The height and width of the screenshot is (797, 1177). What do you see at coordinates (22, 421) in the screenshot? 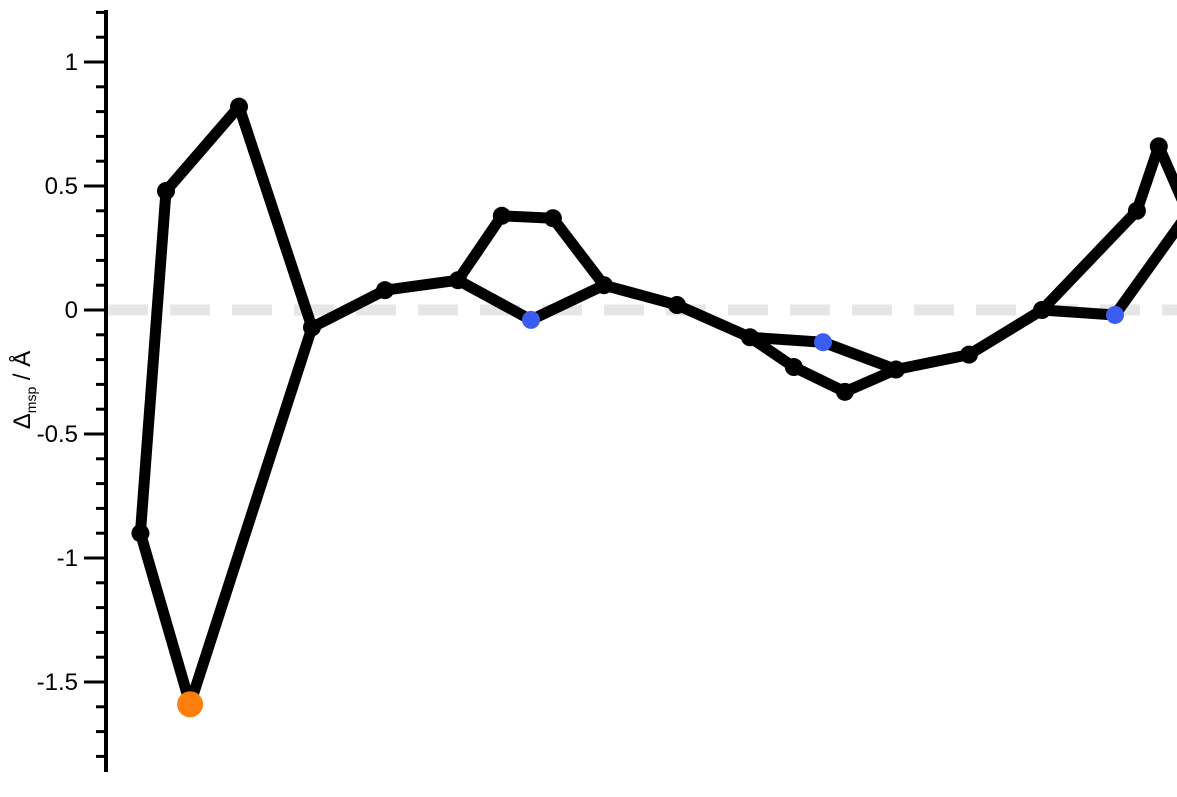
I see `y-axis-title-symbol: Δ` at bounding box center [22, 421].